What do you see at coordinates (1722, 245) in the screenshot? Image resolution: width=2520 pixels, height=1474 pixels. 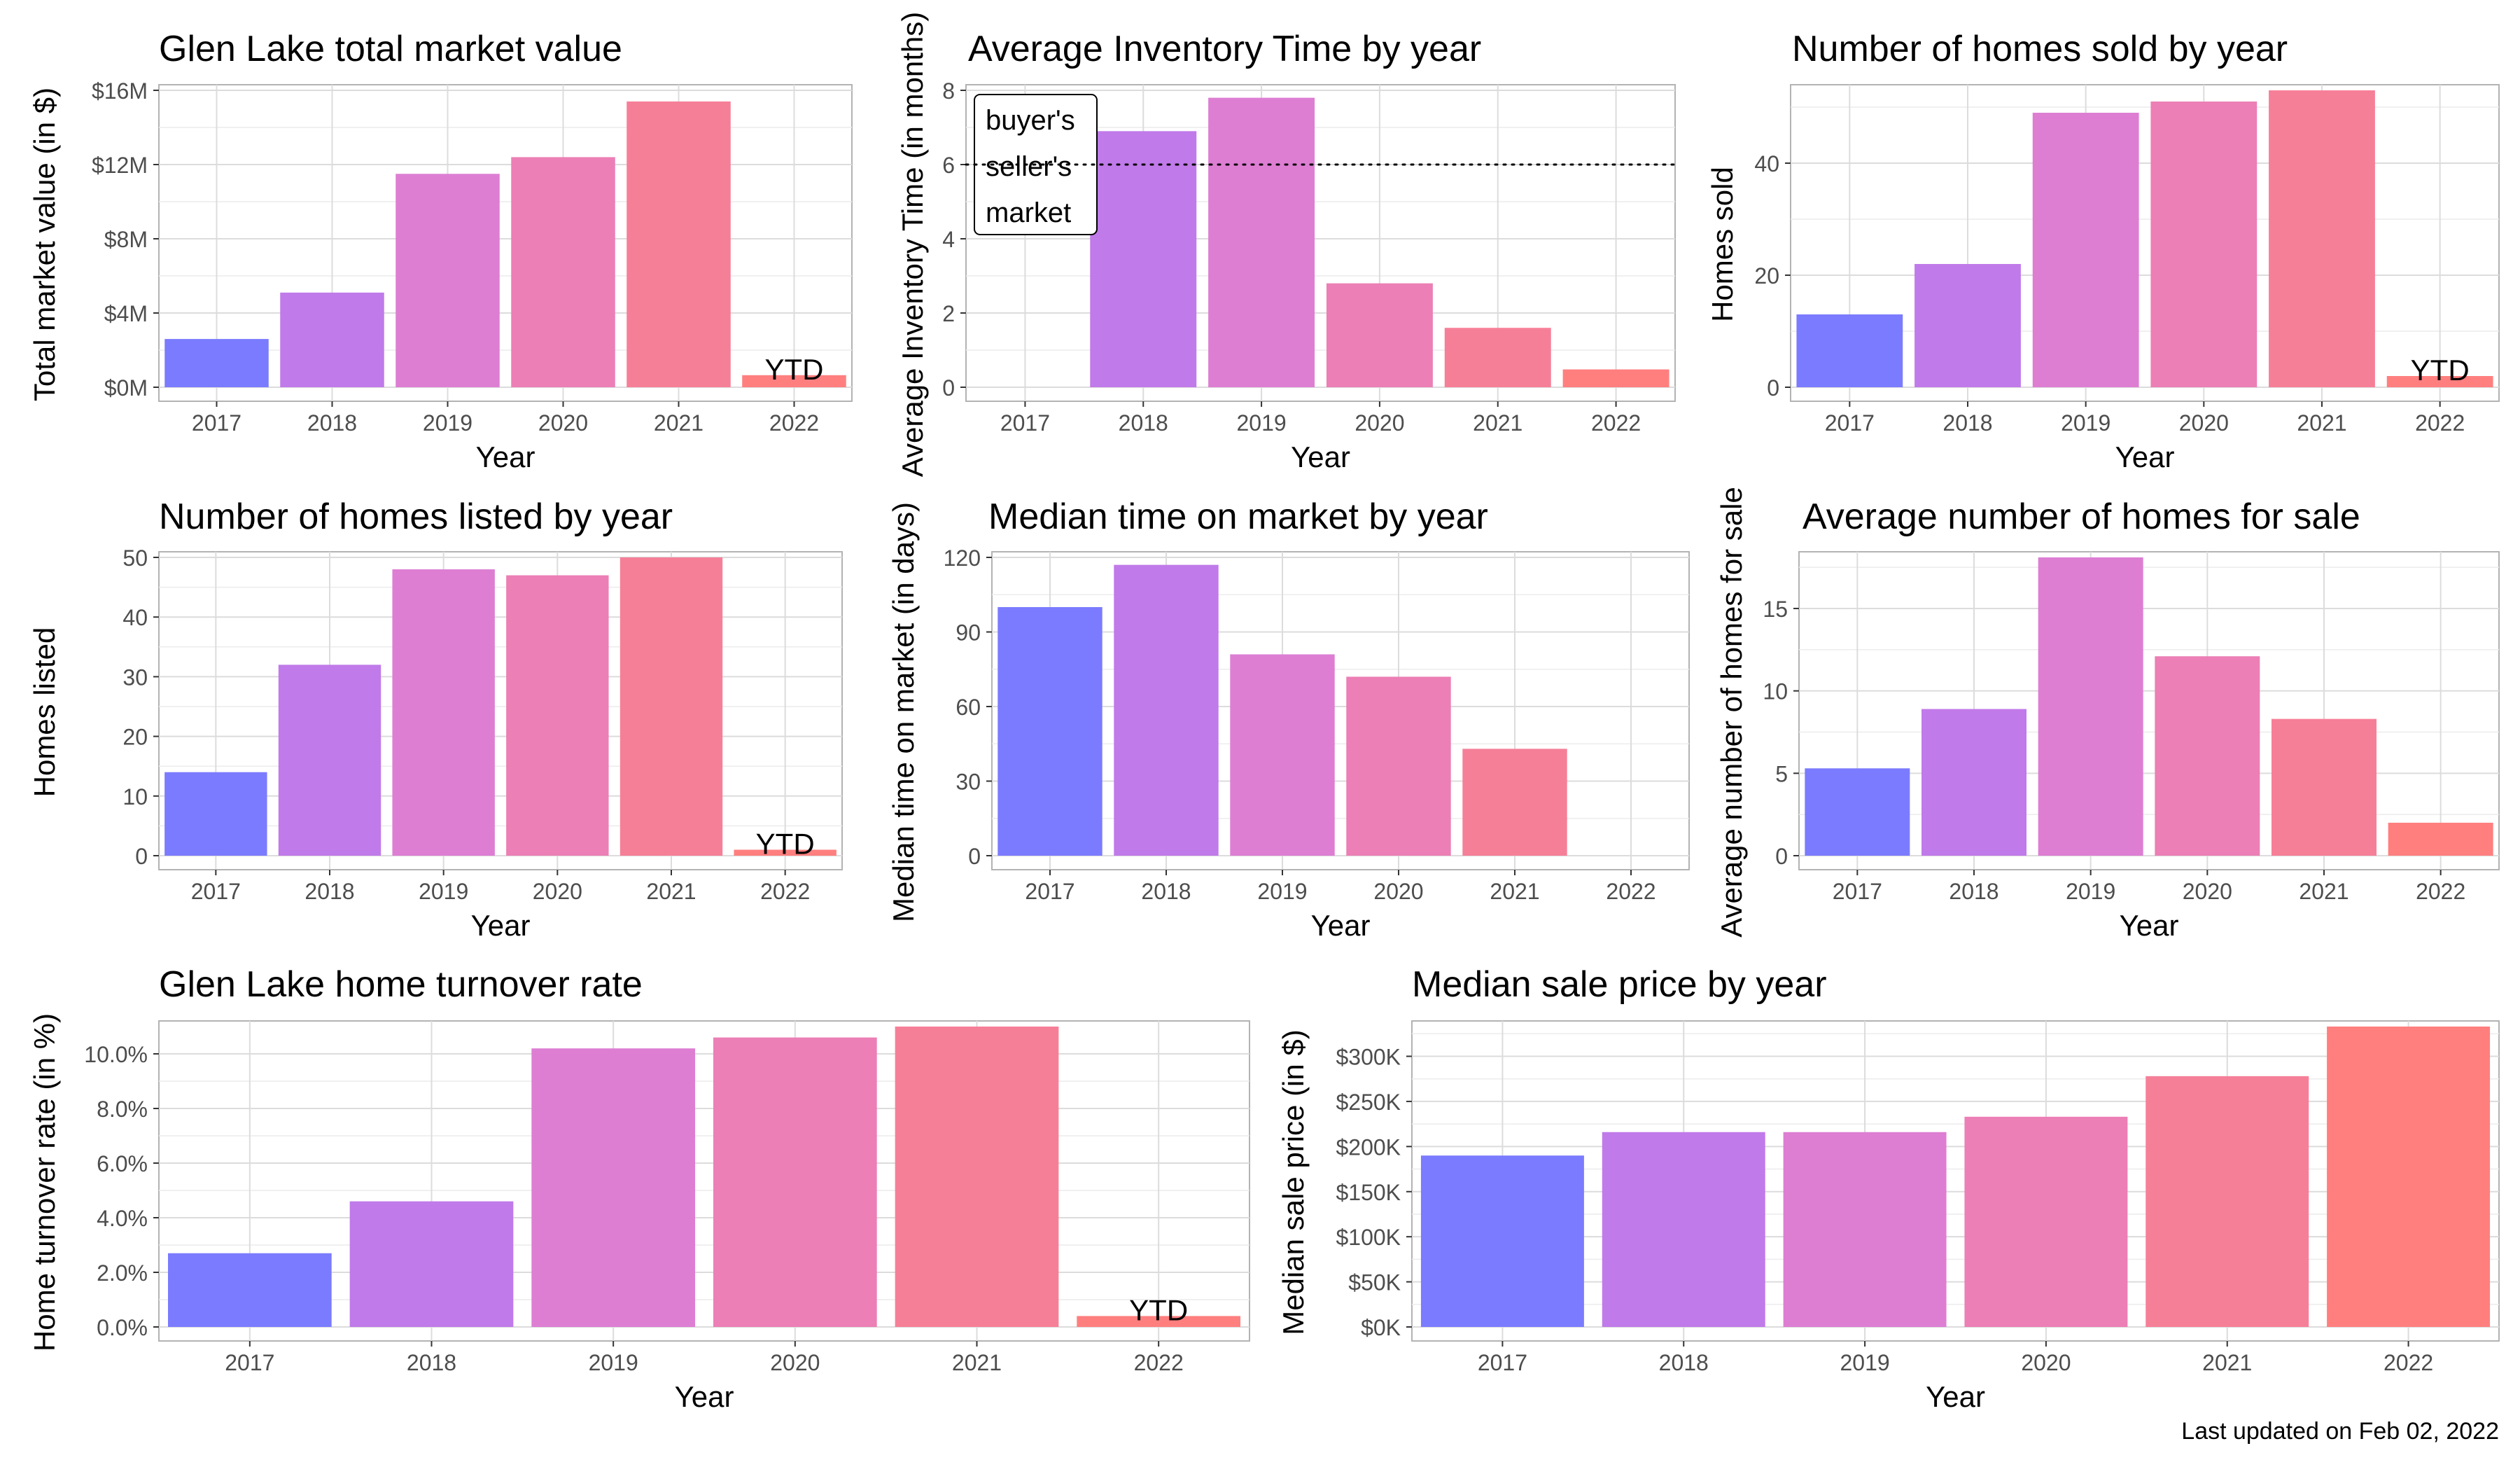 I see `y-axis-label: Homes sold` at bounding box center [1722, 245].